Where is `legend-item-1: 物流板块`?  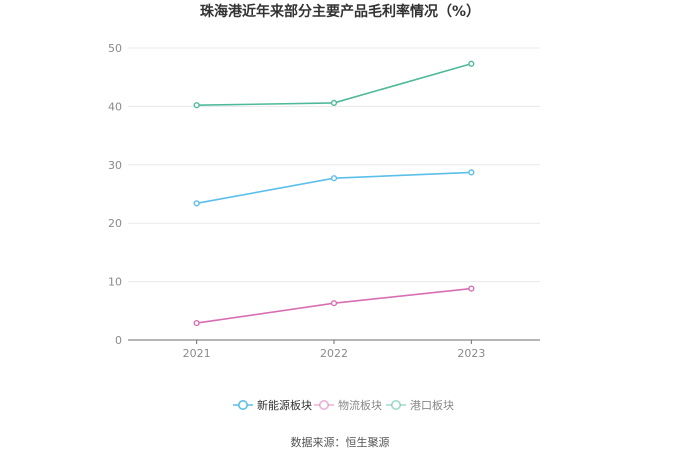 legend-item-1: 物流板块 is located at coordinates (348, 405).